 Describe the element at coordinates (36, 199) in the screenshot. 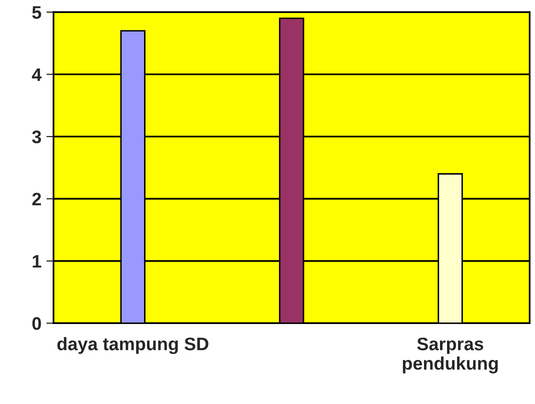

I see `y-tick-label: 2` at that location.